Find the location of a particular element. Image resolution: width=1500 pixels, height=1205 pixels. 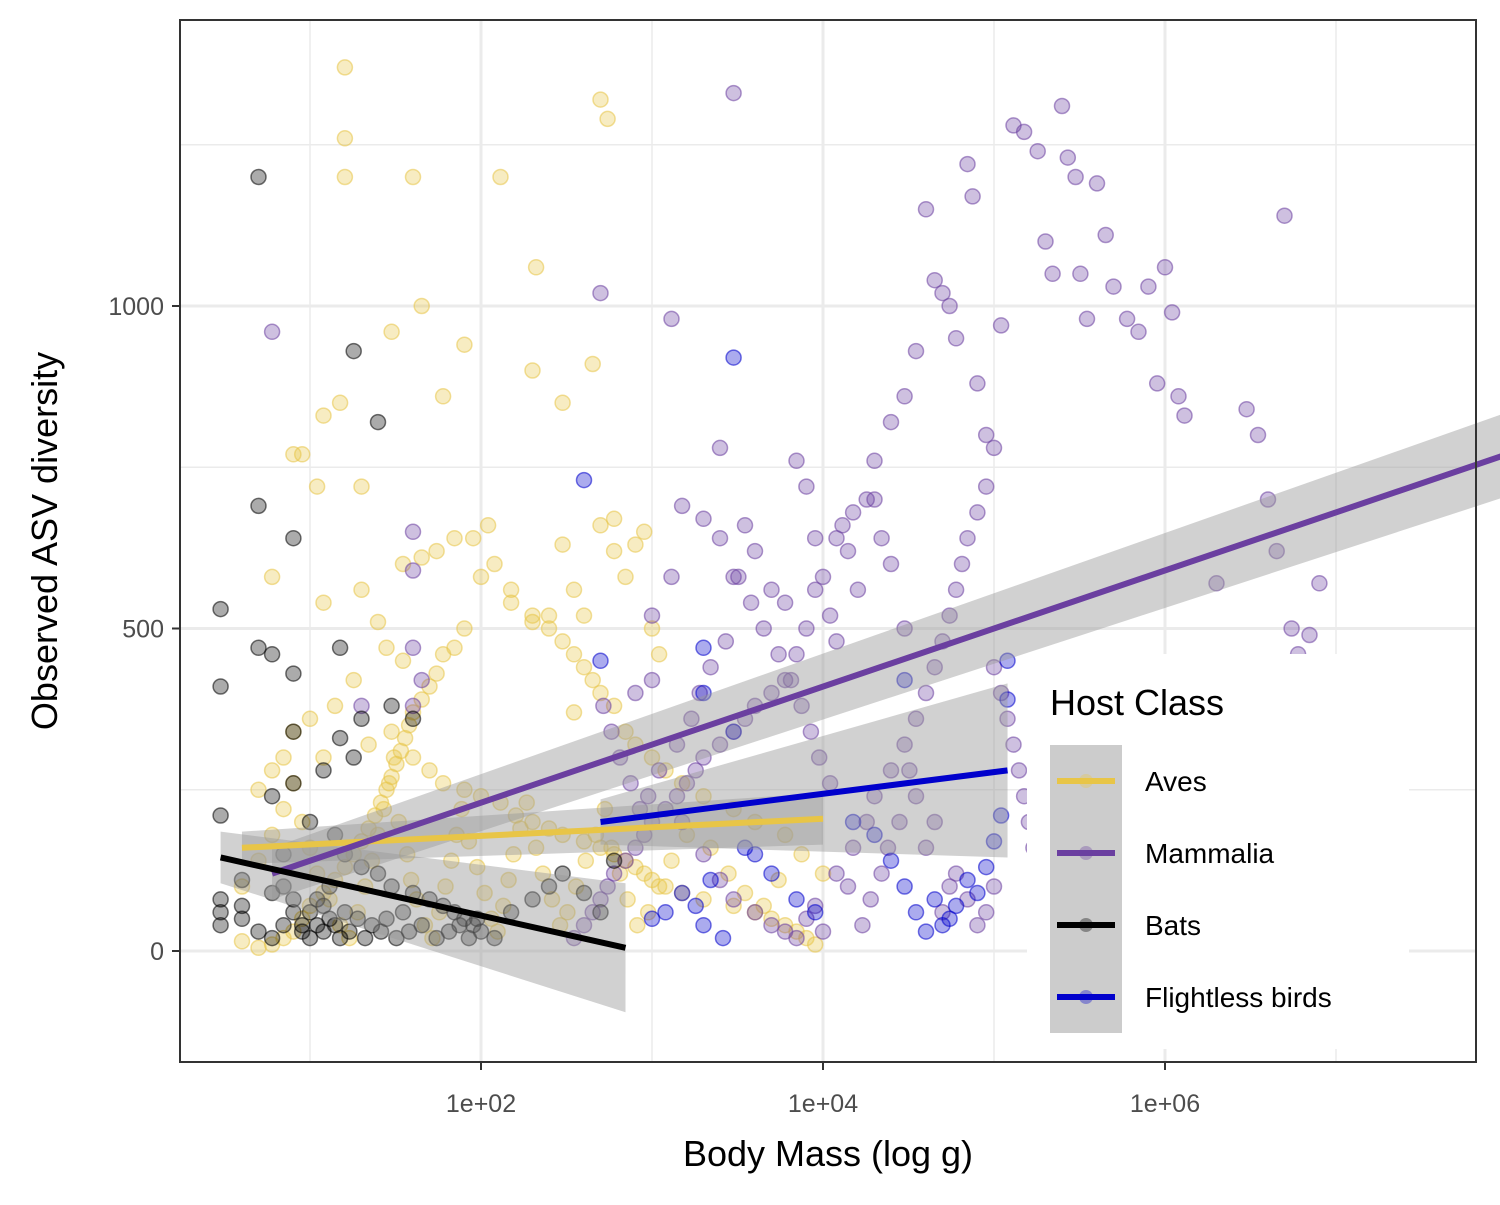

legend-entries: Aves Mammalia Bats Flightless birds is located at coordinates (1194, 889).